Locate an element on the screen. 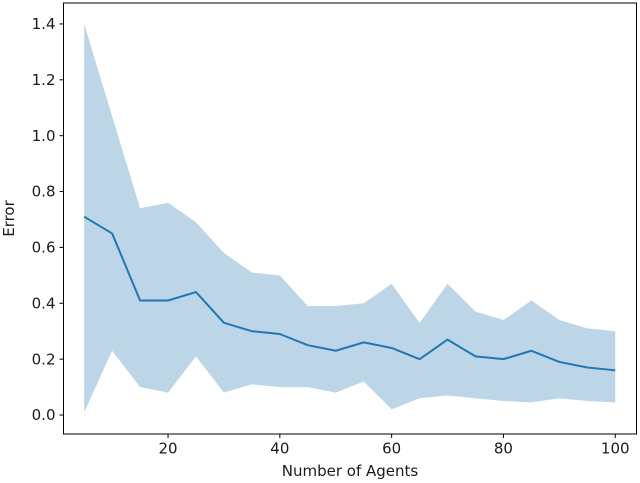  y-axis-ticks: 0.0 0.2 0.4 0.6 0.8 1.0 1.2 1.4 is located at coordinates (48, 219).